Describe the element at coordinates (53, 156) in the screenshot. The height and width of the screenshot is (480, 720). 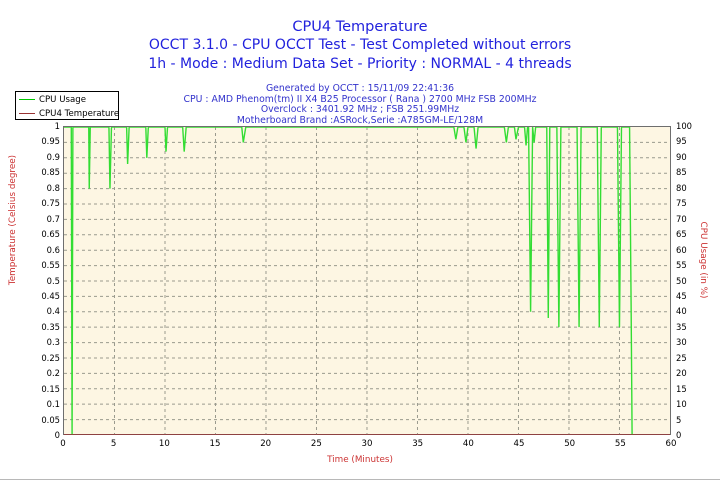
I see `y-axis-tick-label: 0.9` at that location.